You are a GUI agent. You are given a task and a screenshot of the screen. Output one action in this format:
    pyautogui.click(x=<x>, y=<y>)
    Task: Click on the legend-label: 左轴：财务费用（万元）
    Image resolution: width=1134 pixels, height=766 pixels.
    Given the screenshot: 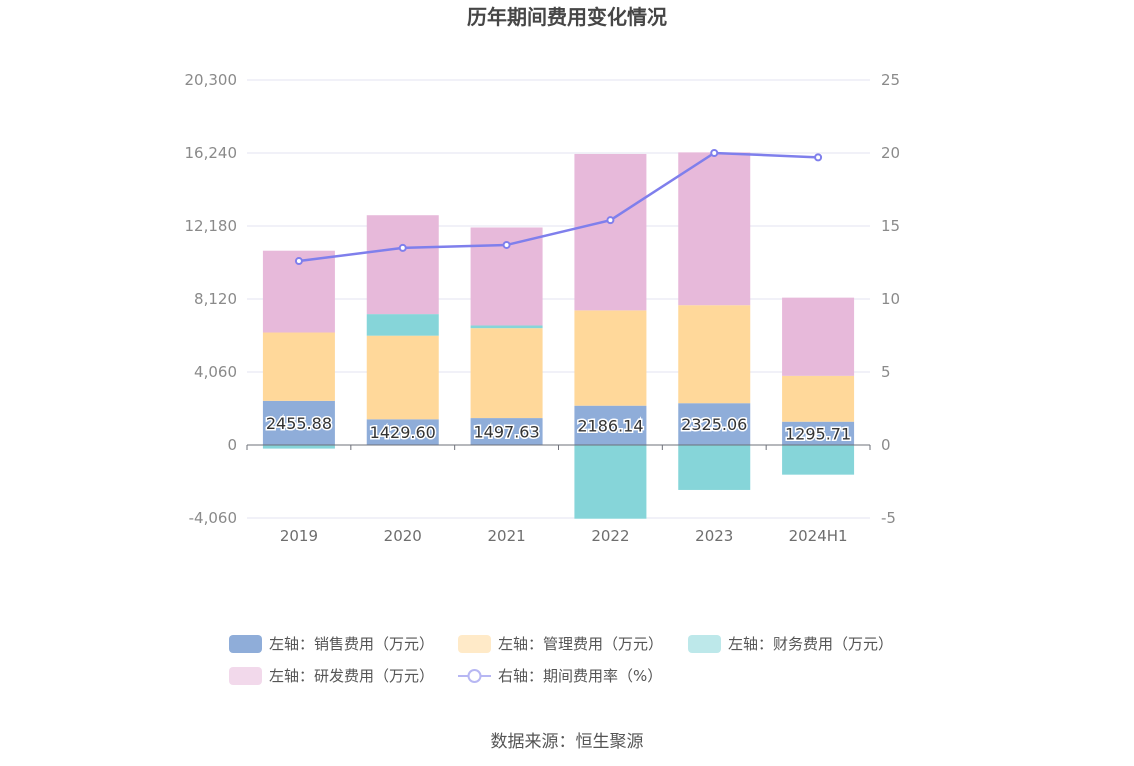 What is the action you would take?
    pyautogui.click(x=810, y=644)
    